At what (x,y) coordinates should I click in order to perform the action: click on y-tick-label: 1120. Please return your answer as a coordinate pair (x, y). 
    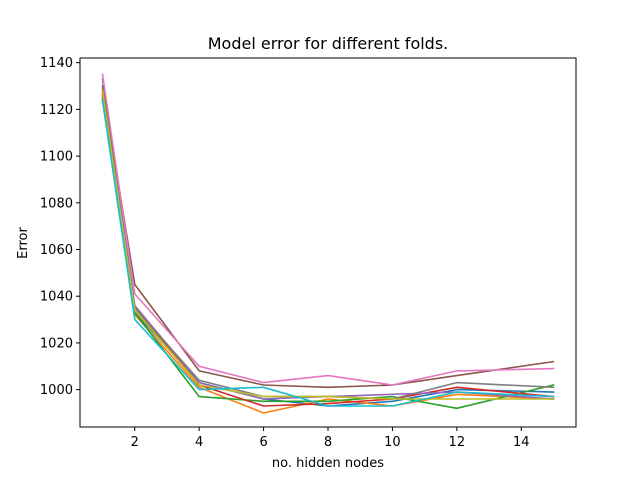
    Looking at the image, I should click on (56, 110).